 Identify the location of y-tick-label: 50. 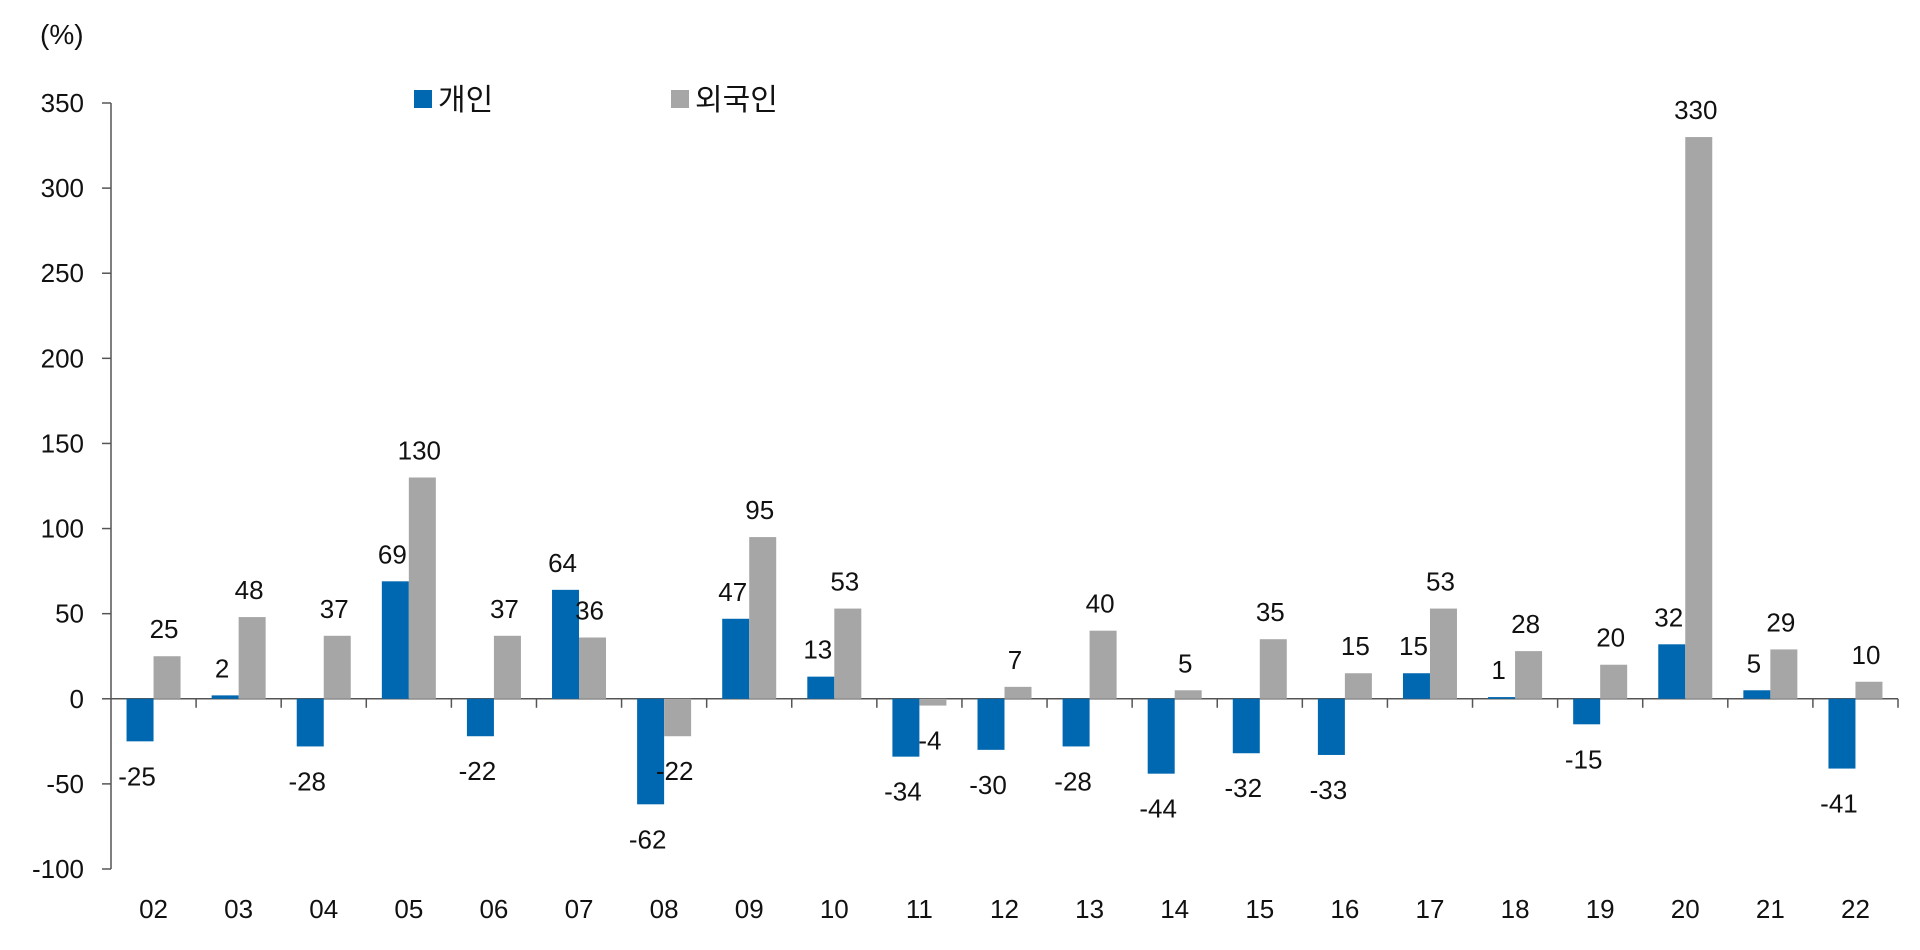
(69, 614).